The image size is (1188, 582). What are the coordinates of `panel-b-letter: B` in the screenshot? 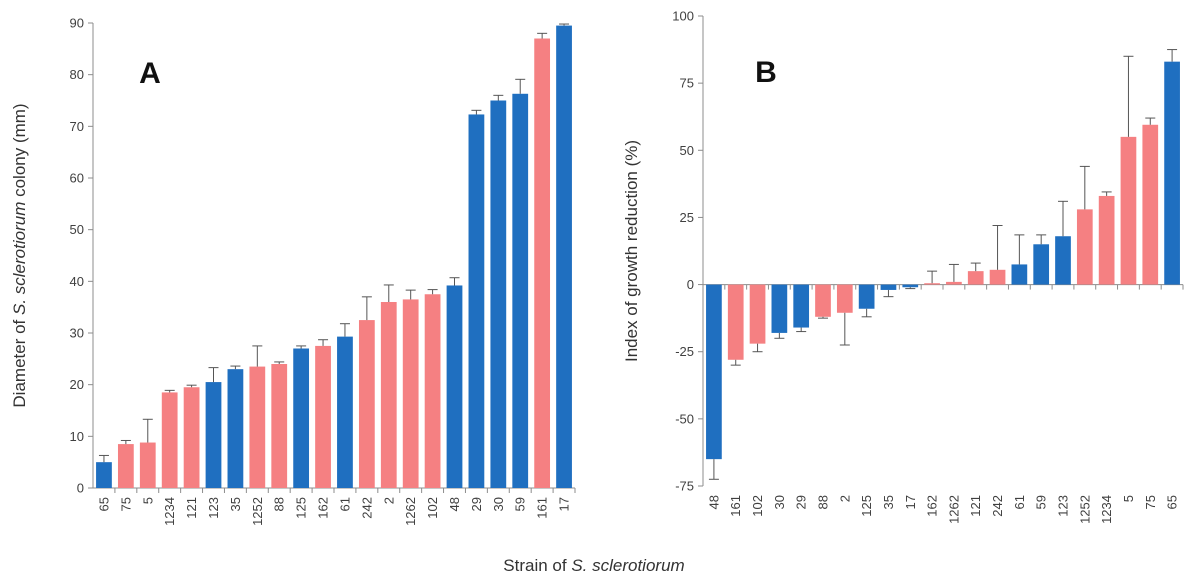 It's located at (766, 72).